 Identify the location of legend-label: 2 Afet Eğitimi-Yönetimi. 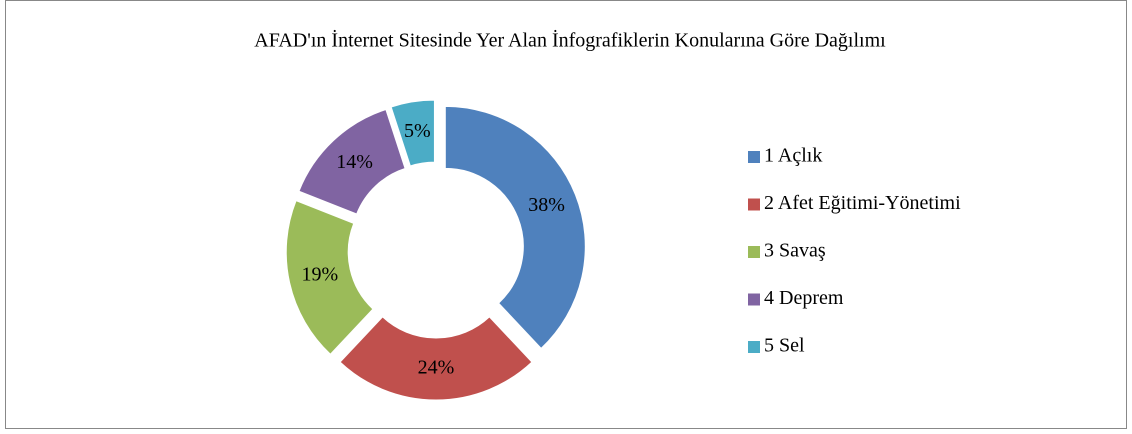
(862, 203).